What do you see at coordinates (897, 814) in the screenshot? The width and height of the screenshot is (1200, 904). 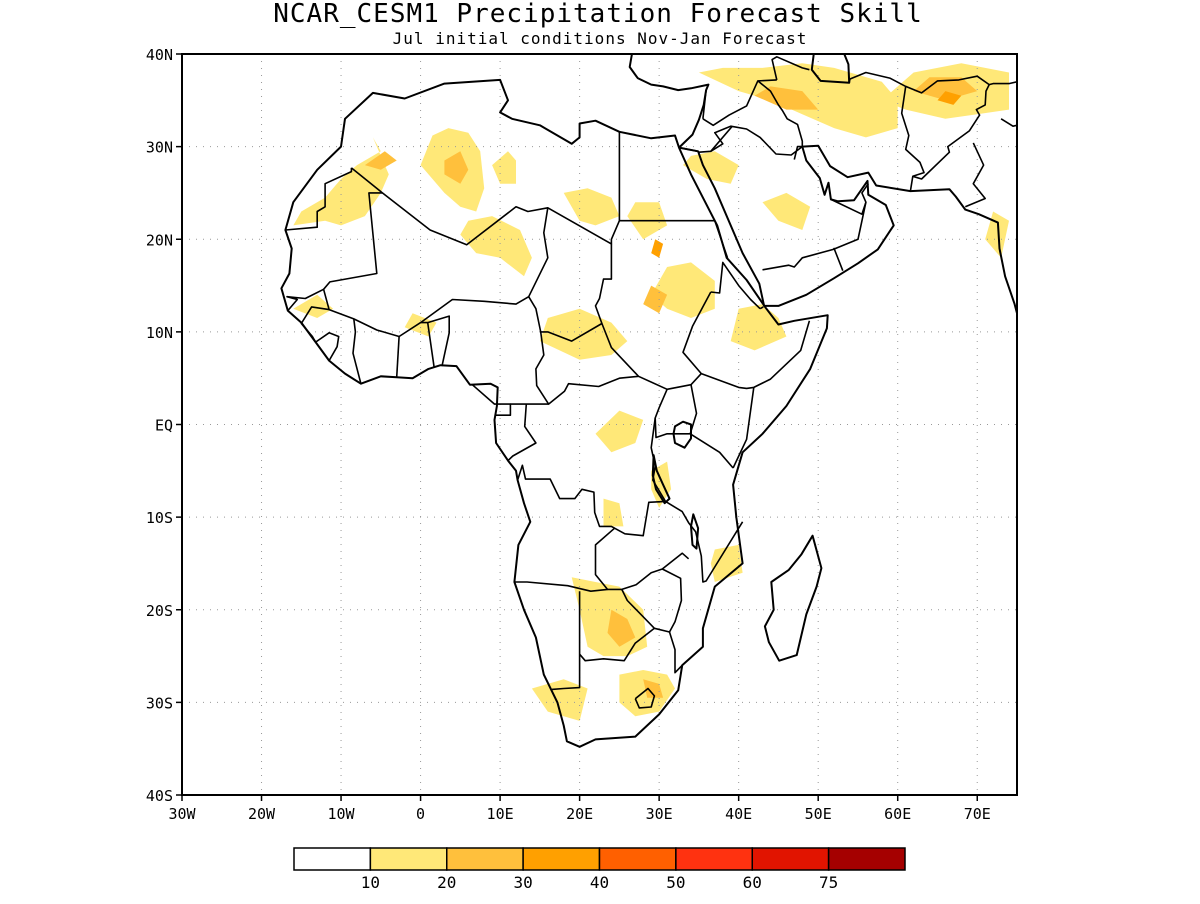 I see `lon-tick-label: 60E` at bounding box center [897, 814].